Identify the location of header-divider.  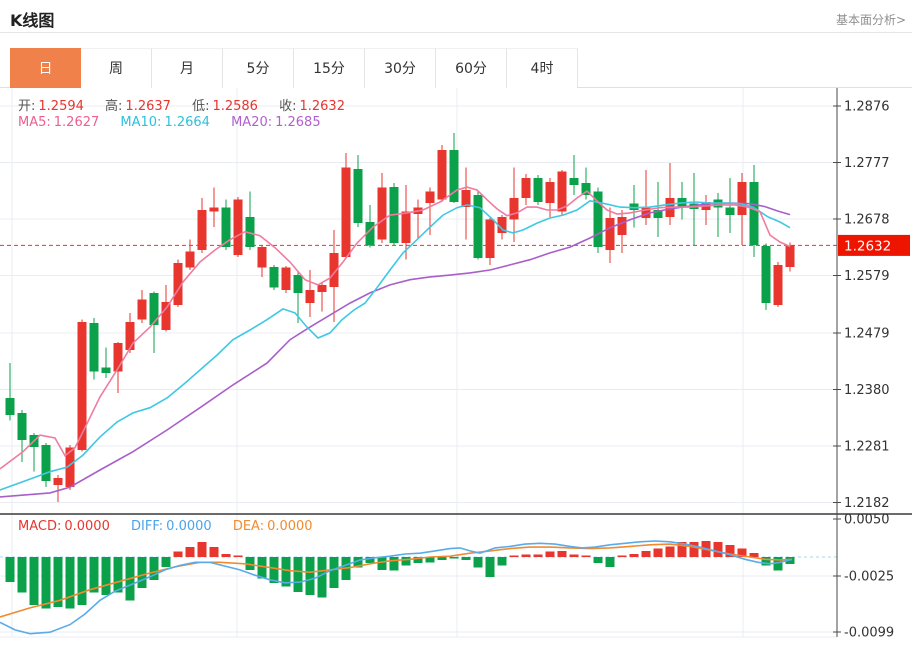
(456, 32).